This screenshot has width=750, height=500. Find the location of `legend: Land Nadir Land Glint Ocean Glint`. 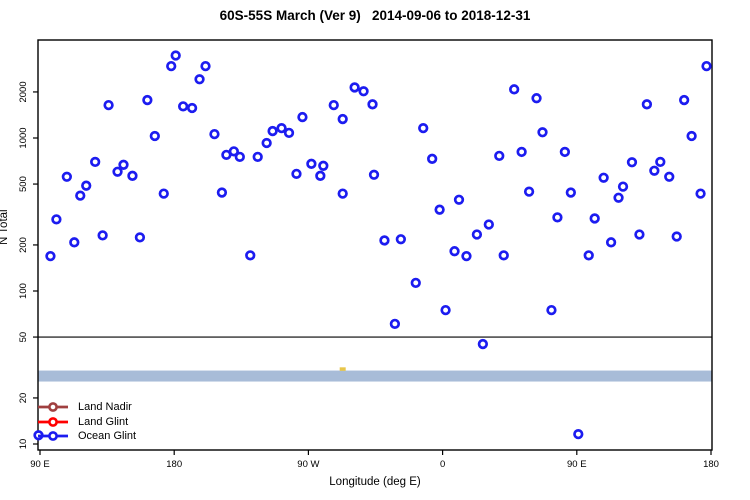

legend: Land Nadir Land Glint Ocean Glint is located at coordinates (87, 422).